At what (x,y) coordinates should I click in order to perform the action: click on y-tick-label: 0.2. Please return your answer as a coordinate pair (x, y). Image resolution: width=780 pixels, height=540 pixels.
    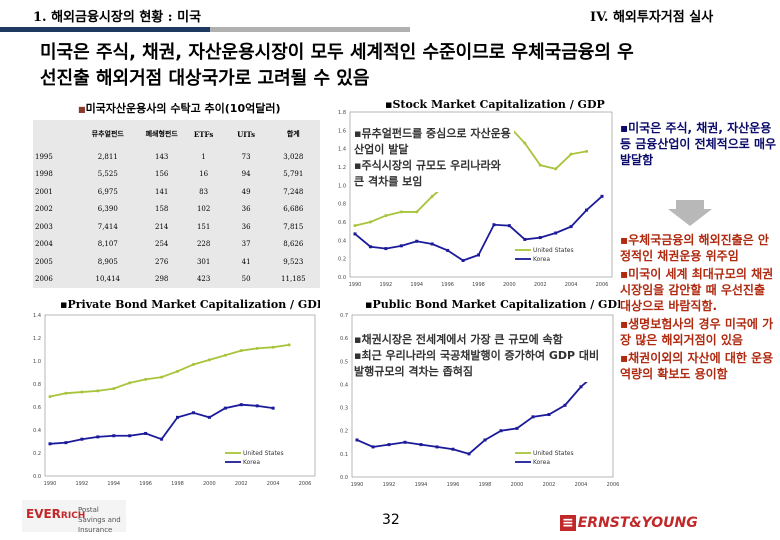
    Looking at the image, I should click on (344, 432).